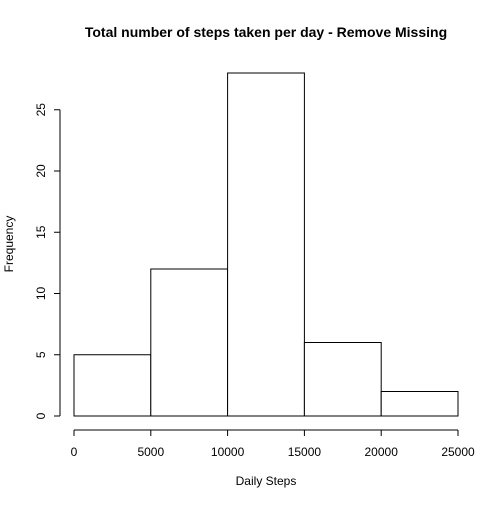  I want to click on x-axis-label: Daily Steps, so click(266, 481).